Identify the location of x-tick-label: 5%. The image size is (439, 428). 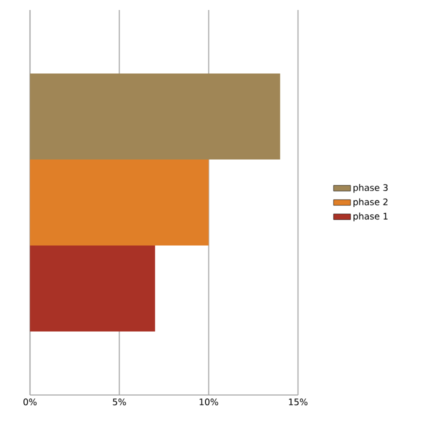
(119, 402).